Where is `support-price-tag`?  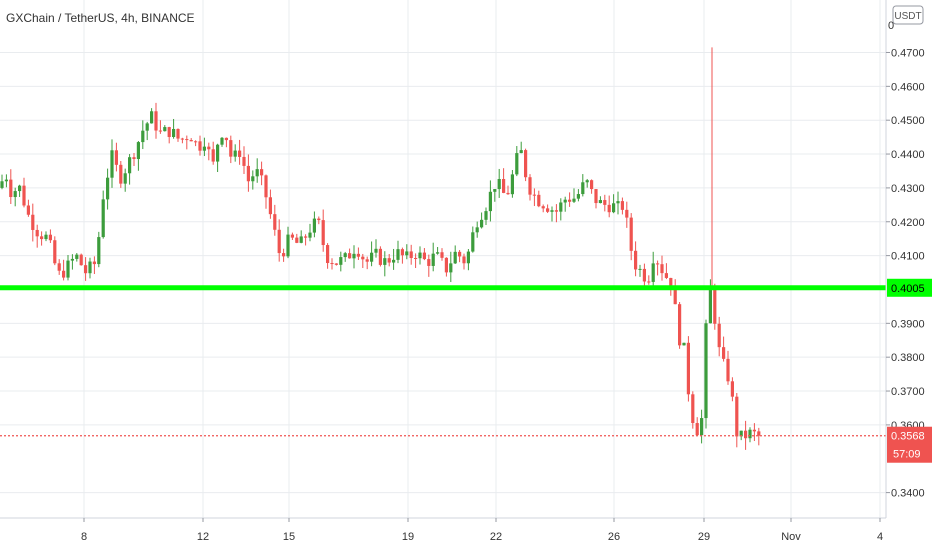
support-price-tag is located at coordinates (909, 287).